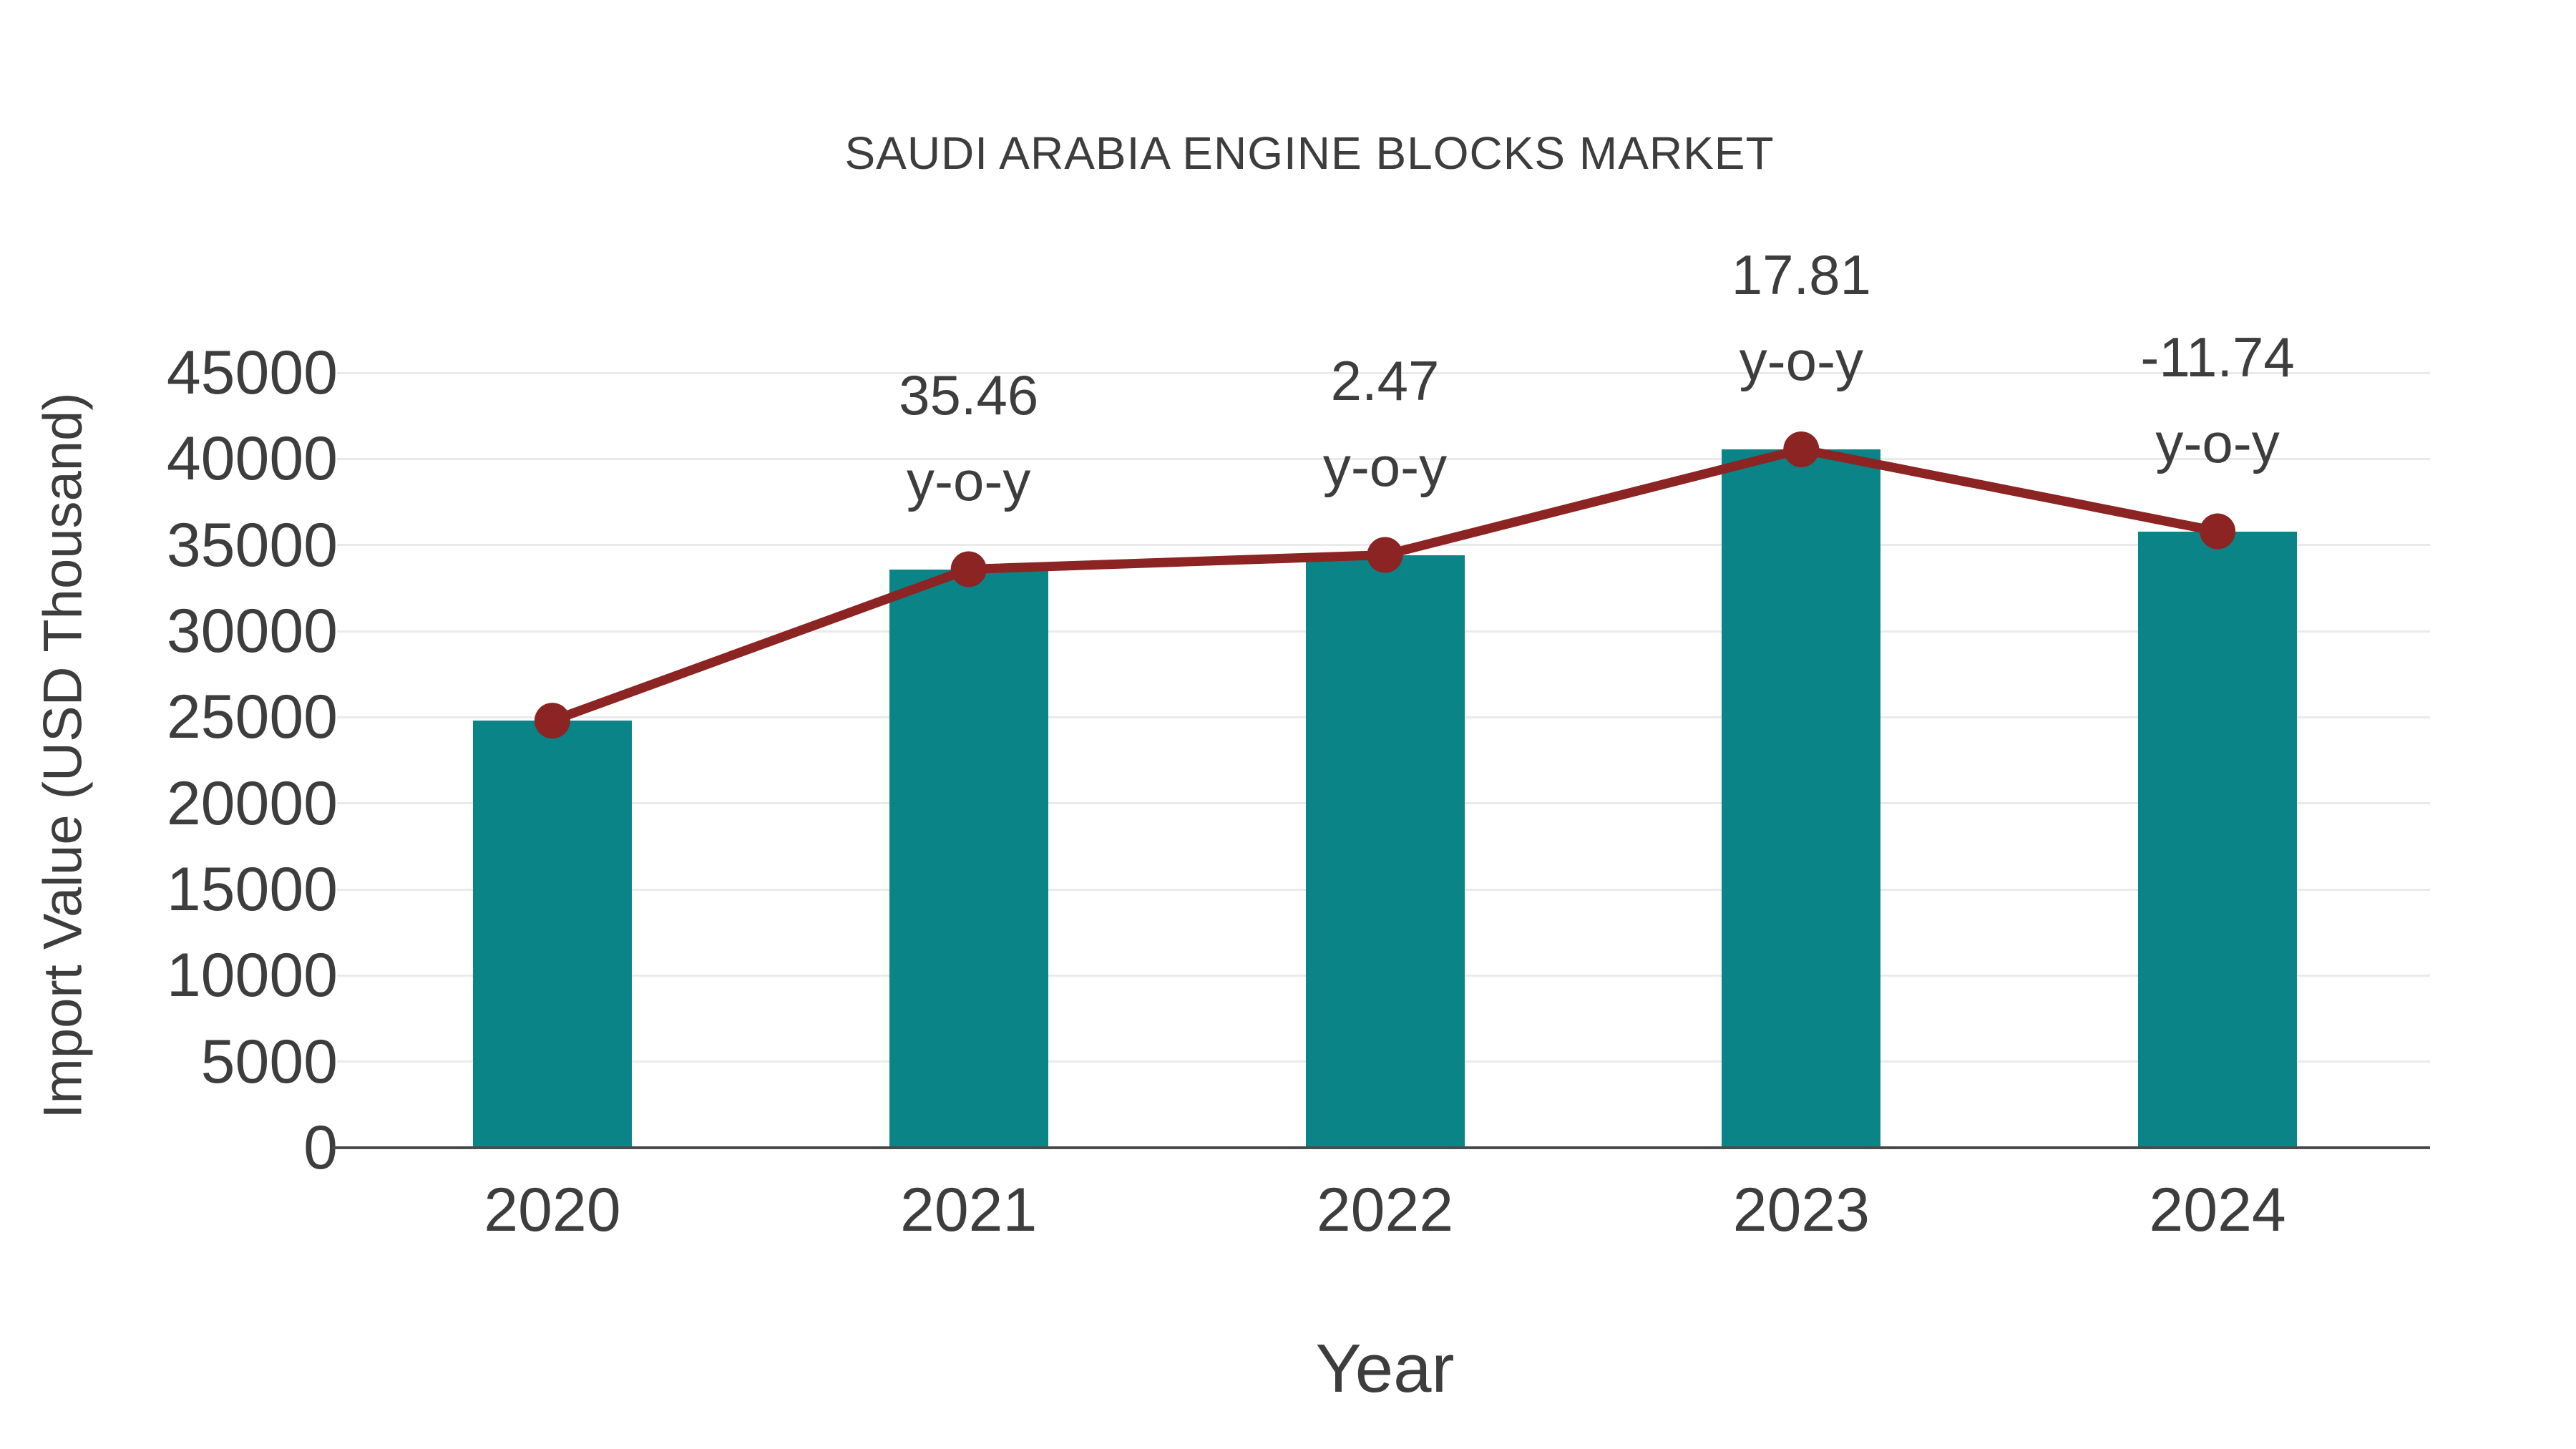 The image size is (2576, 1449). Describe the element at coordinates (969, 480) in the screenshot. I see `yoy-suffix-2021: y-o-y` at that location.